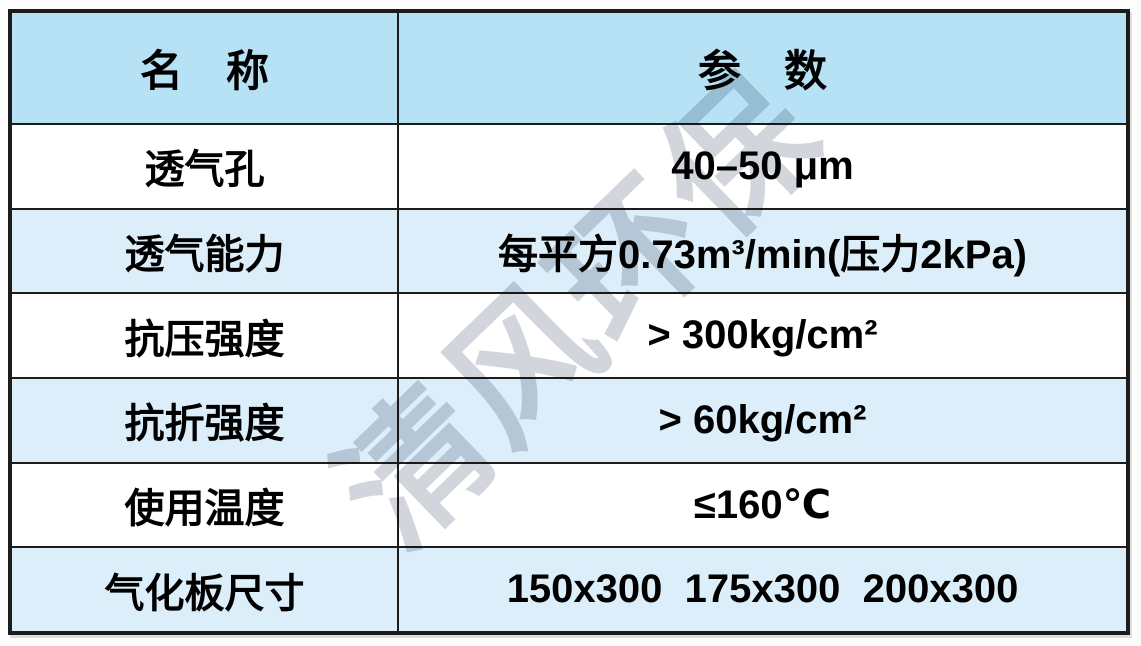 The image size is (1141, 646). I want to click on spec-name-cell: 透气能力, so click(205, 251).